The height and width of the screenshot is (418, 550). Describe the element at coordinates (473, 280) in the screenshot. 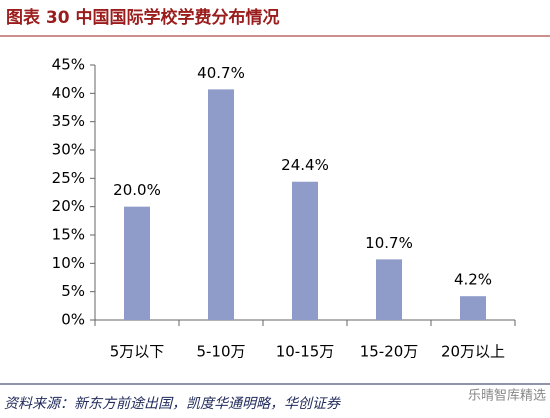

I see `value-label: 4.2%` at that location.